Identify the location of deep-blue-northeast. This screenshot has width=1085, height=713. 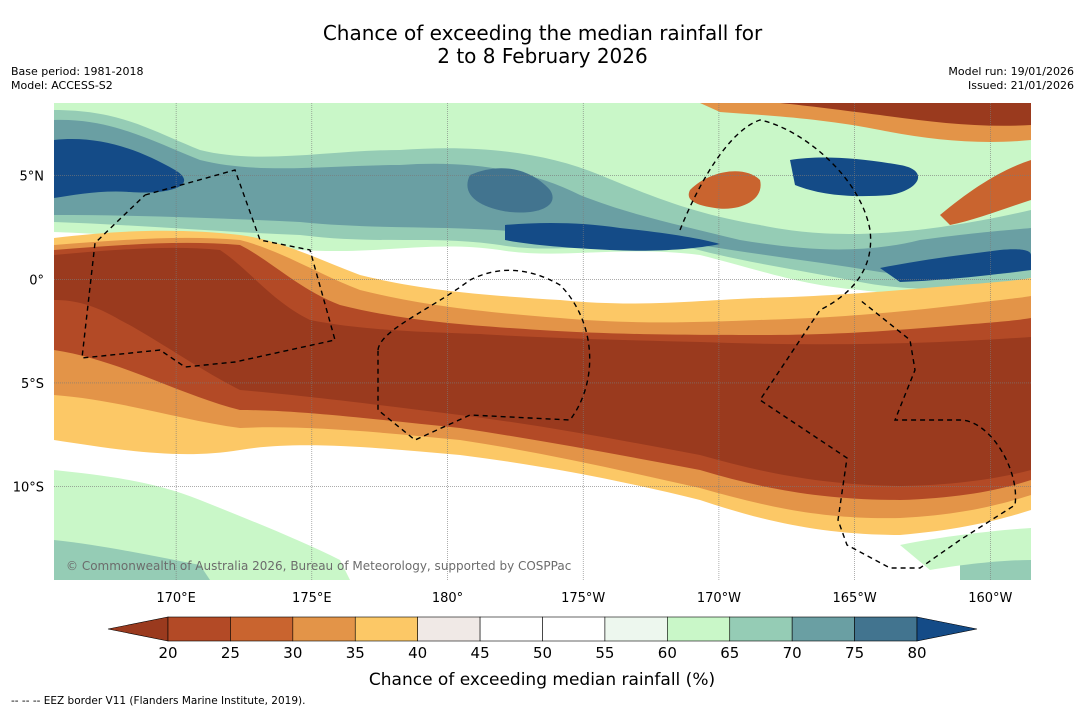
(854, 177).